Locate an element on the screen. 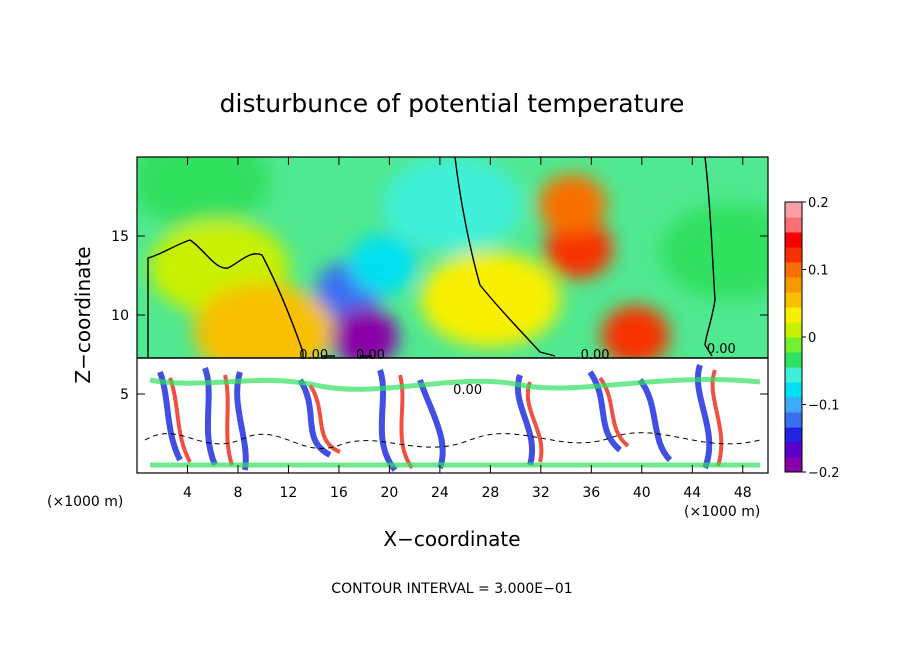  contour-labels: 0.00 0.00 0.00 0.00 0.00 is located at coordinates (517, 370).